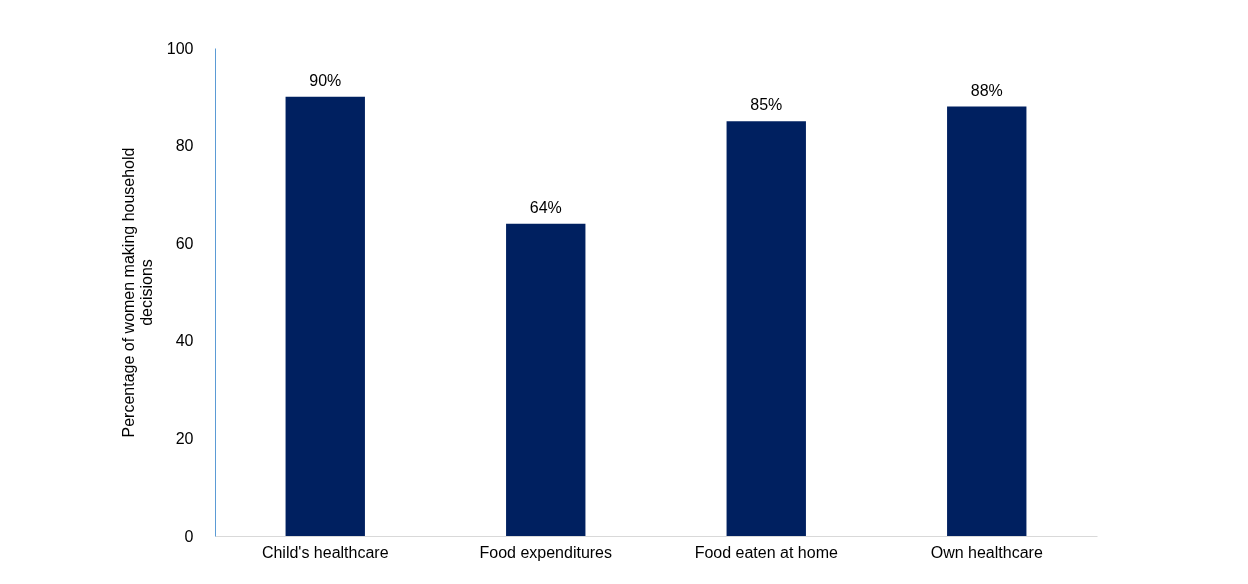 The image size is (1248, 584). What do you see at coordinates (766, 552) in the screenshot?
I see `x-tick-label: Food eaten at home` at bounding box center [766, 552].